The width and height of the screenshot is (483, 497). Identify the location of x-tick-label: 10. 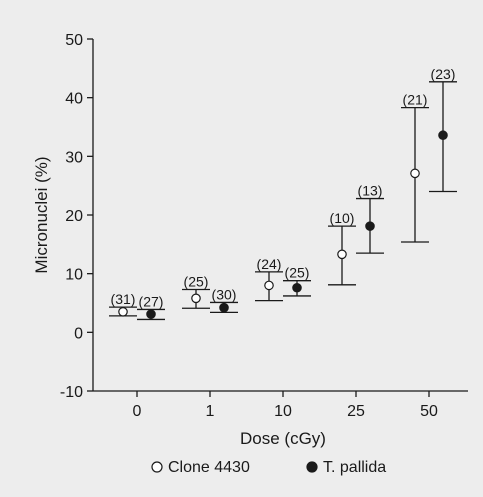
(283, 411).